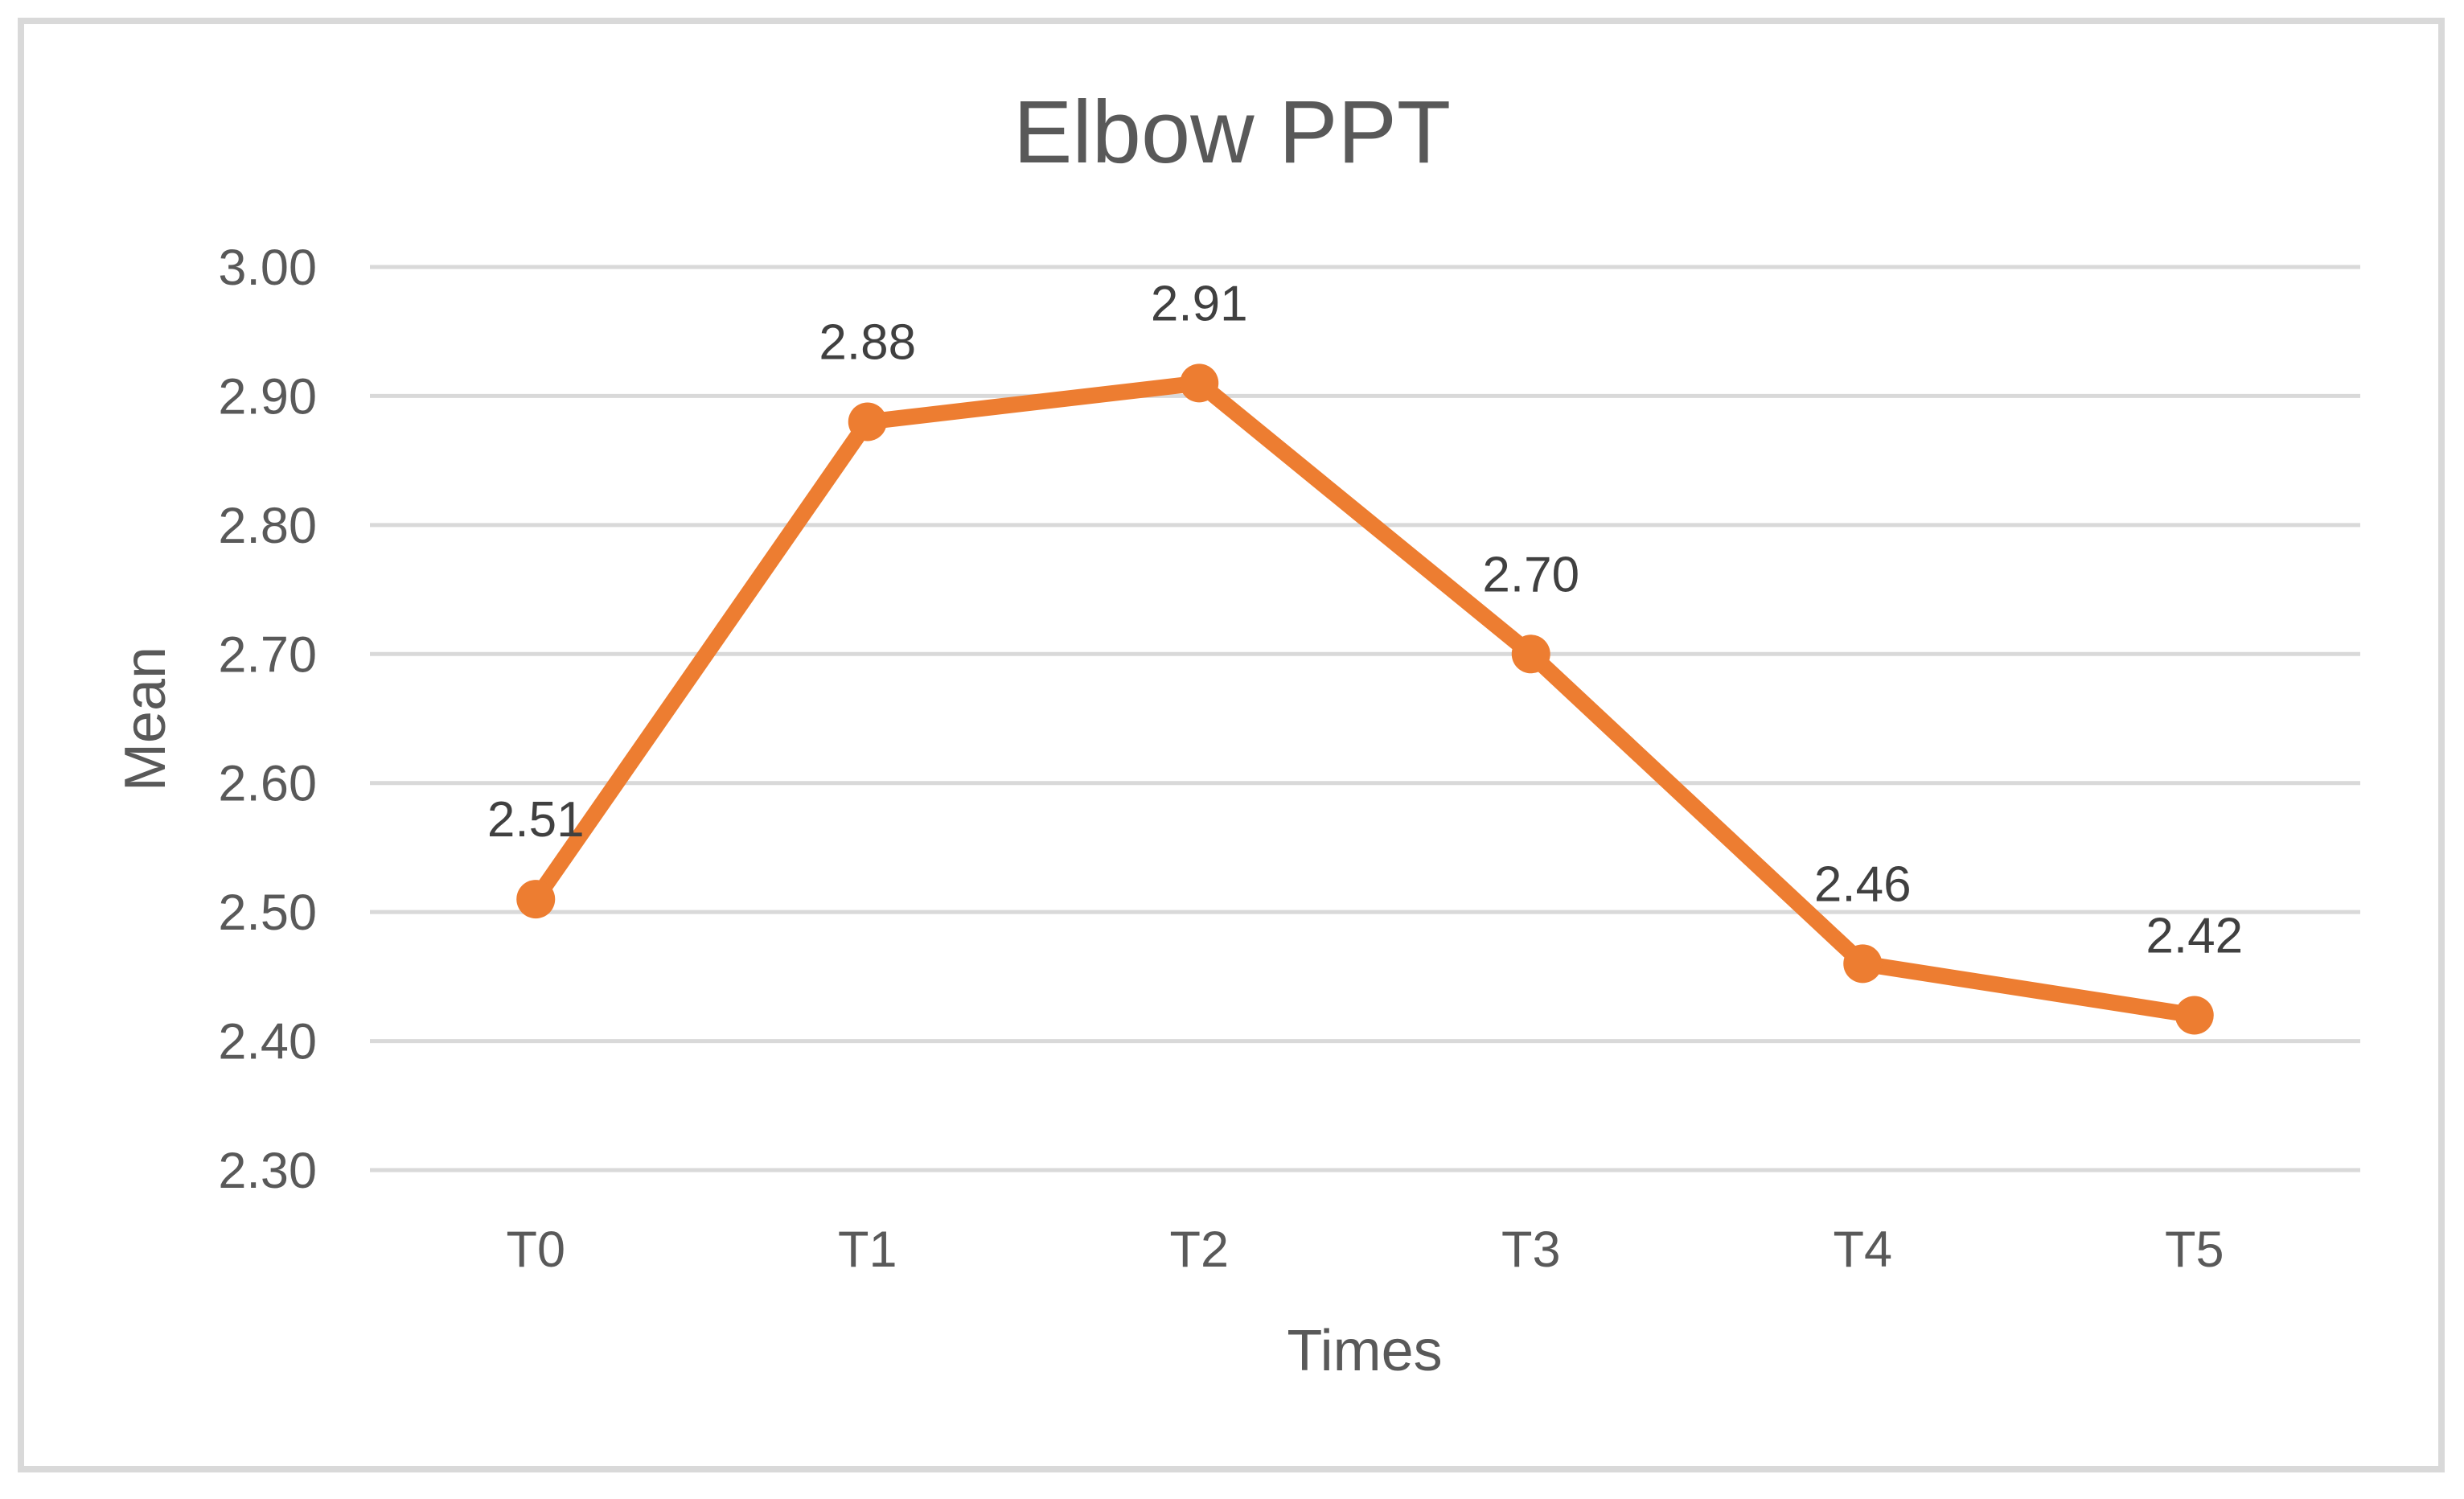  I want to click on data-point-label: 2.46, so click(1863, 884).